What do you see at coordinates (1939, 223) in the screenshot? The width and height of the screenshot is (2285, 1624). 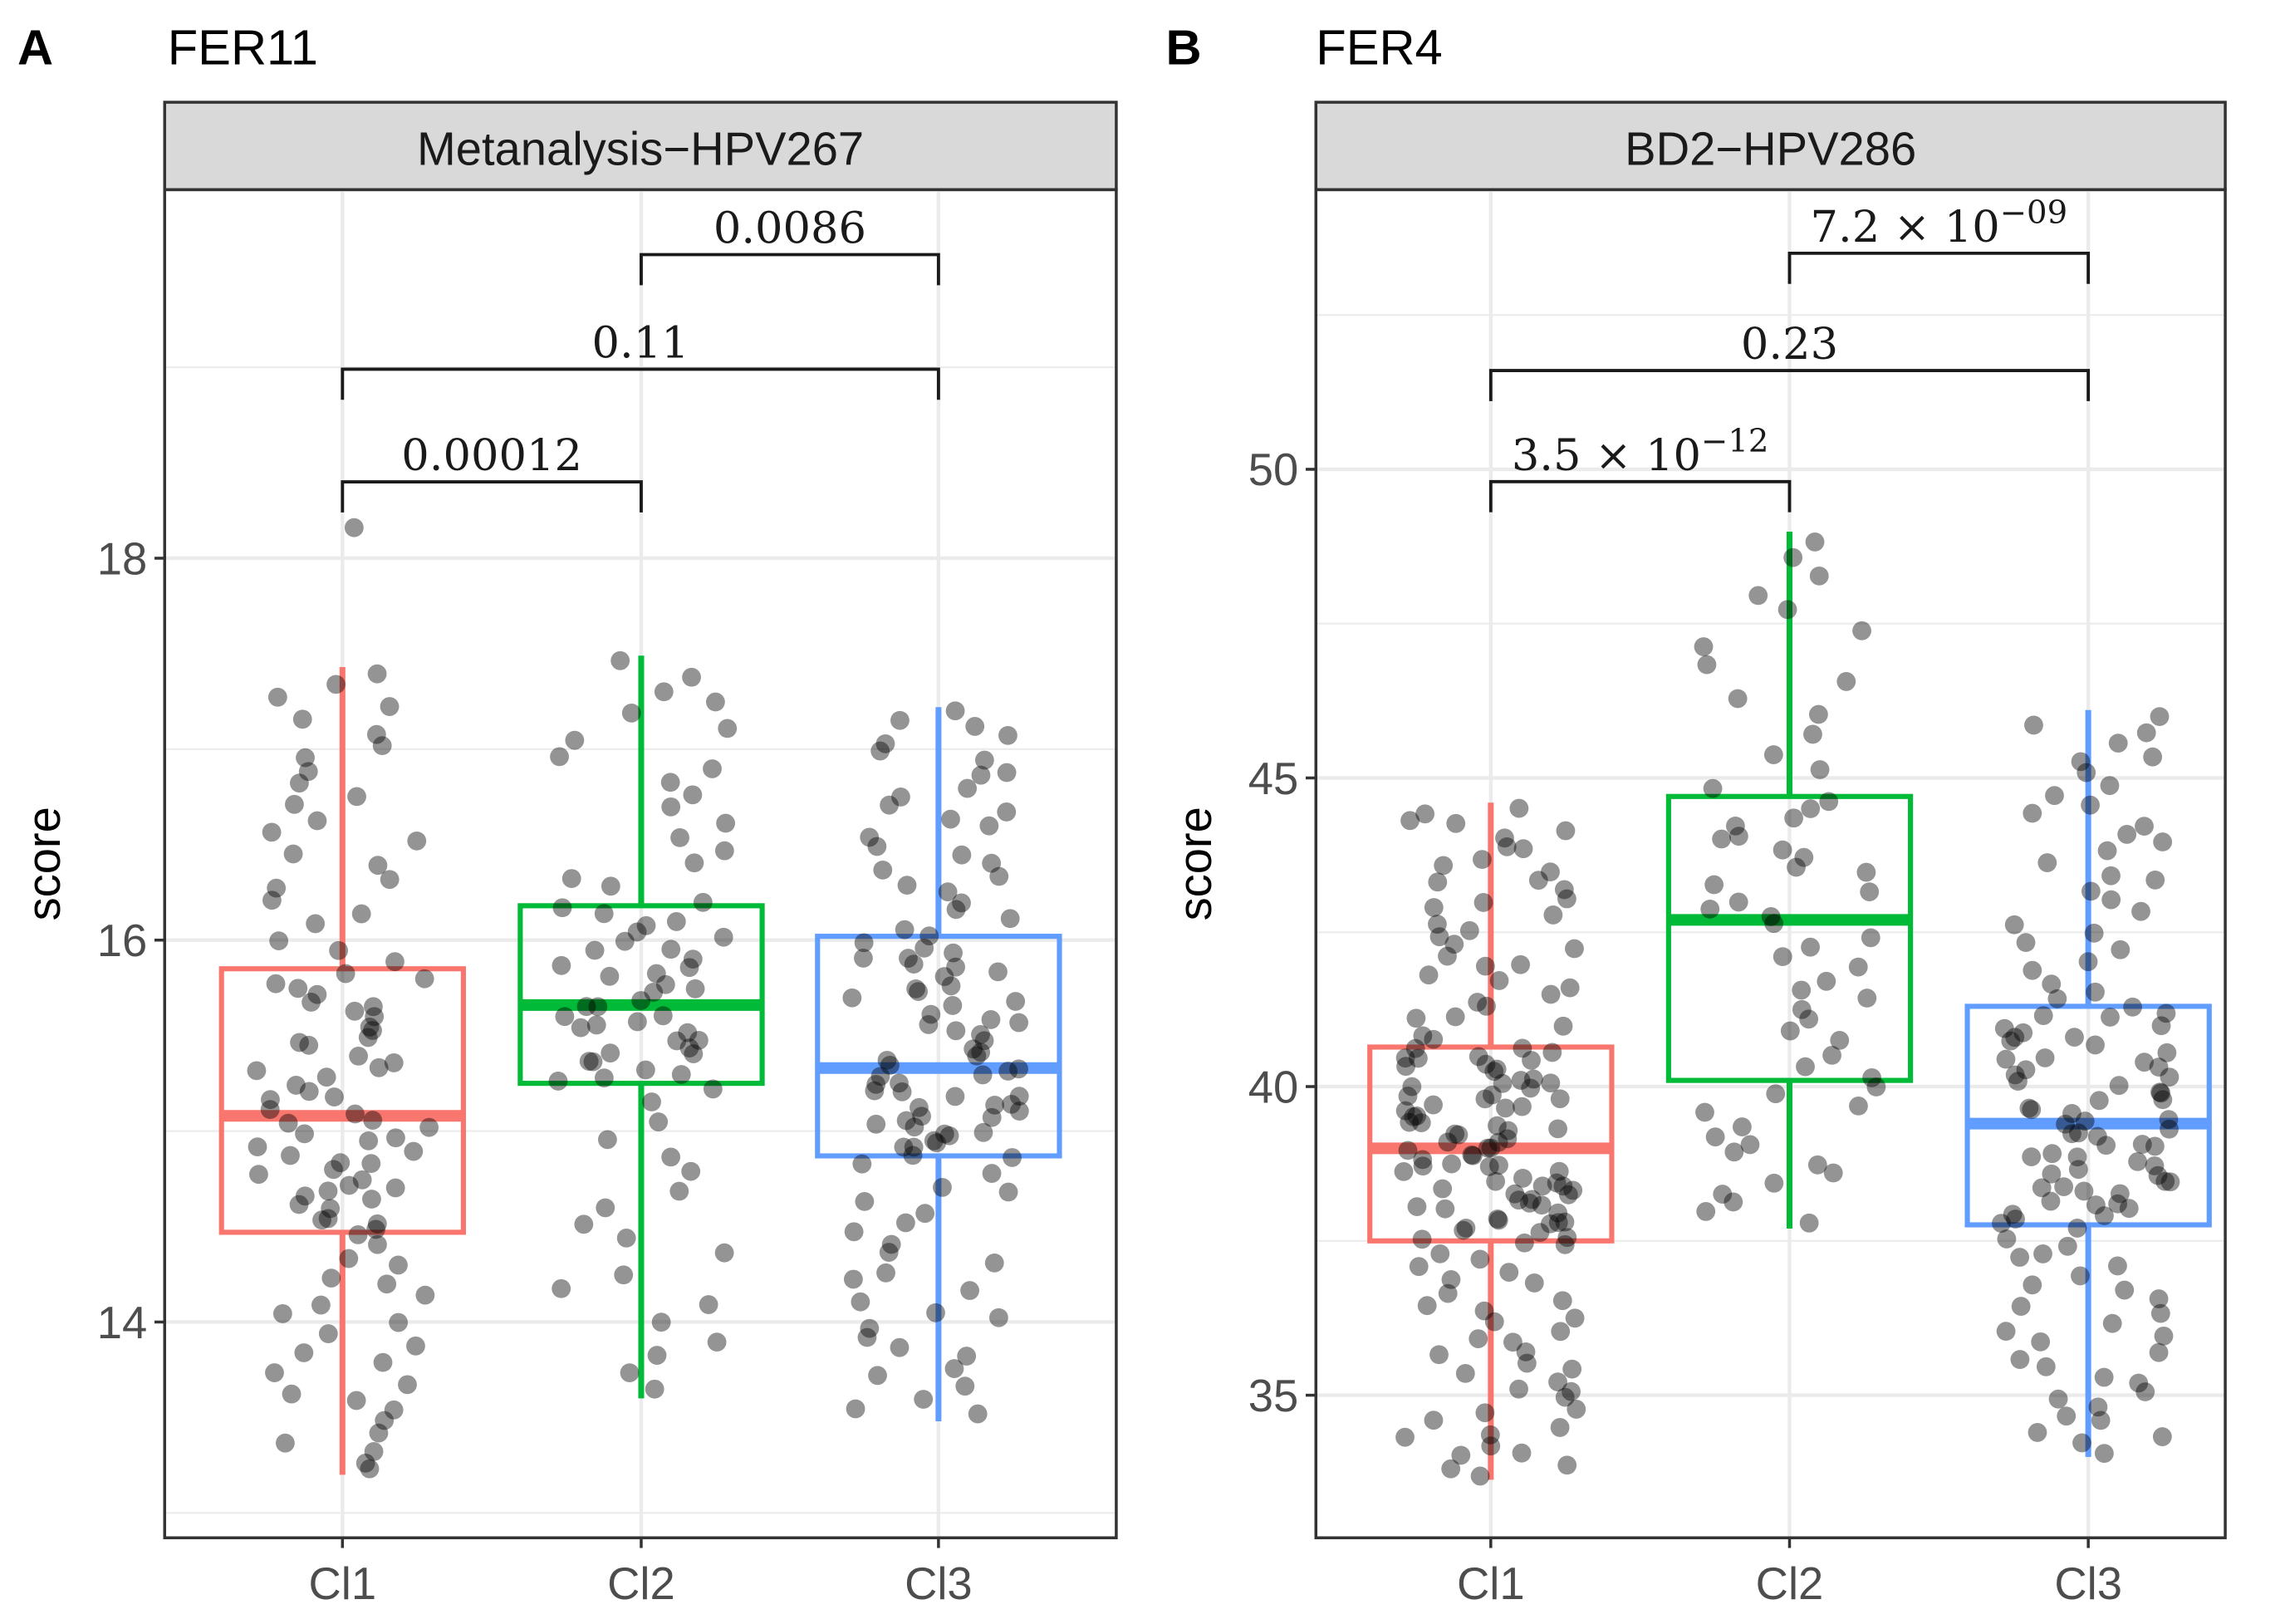 I see `p-value-label: 7.2 × 10−09` at bounding box center [1939, 223].